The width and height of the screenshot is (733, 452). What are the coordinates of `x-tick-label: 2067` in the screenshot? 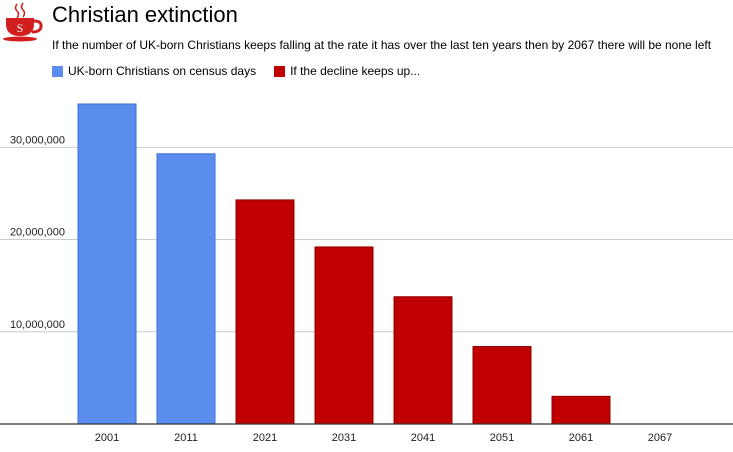 It's located at (660, 438).